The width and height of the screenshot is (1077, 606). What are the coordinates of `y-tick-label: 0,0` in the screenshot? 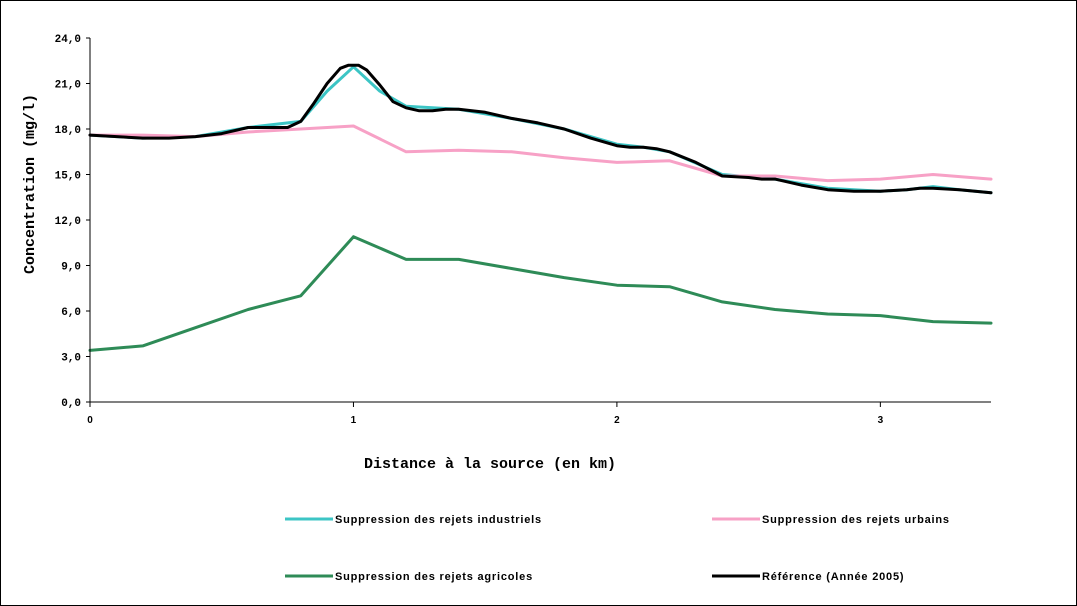 It's located at (71, 404).